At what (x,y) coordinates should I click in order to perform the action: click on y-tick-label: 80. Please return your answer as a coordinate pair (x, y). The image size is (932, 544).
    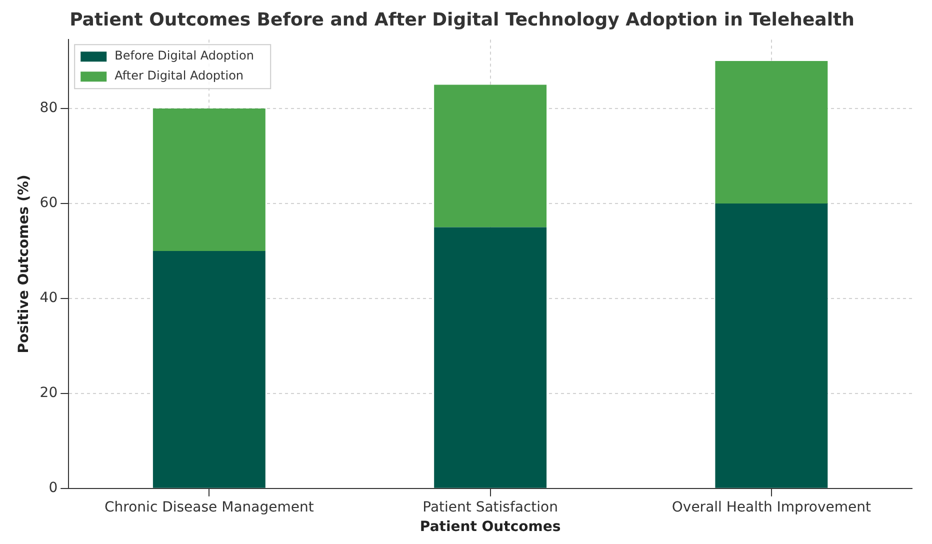
    Looking at the image, I should click on (49, 108).